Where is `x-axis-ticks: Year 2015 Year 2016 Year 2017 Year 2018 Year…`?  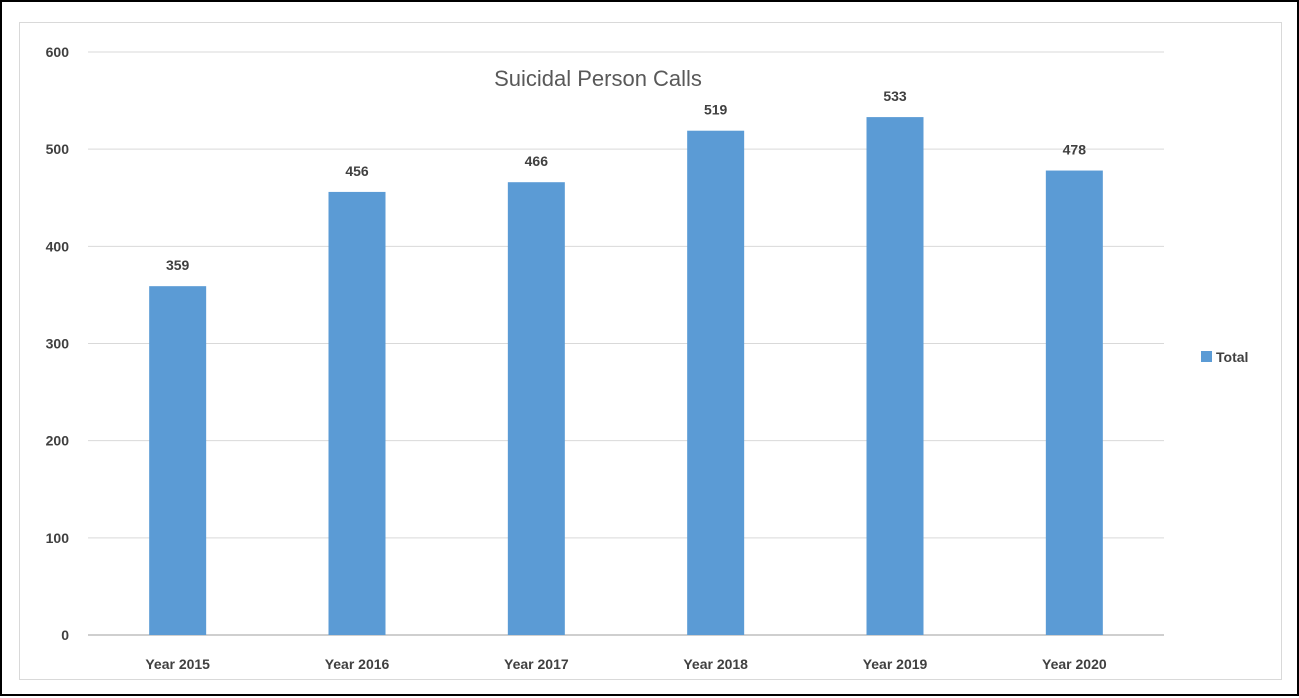 x-axis-ticks: Year 2015 Year 2016 Year 2017 Year 2018 Year… is located at coordinates (626, 664).